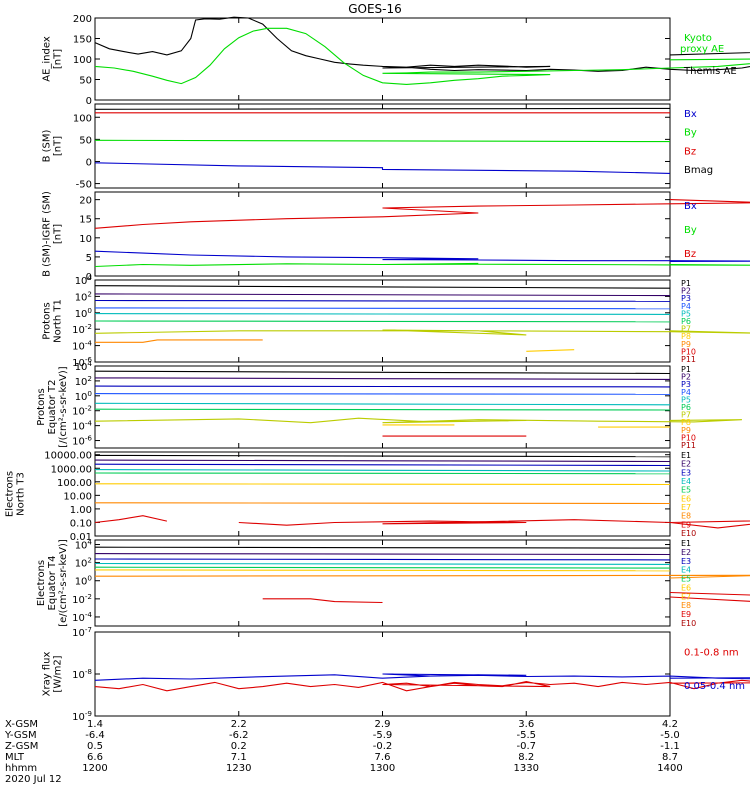  I want to click on legend-e3: E3, so click(686, 561).